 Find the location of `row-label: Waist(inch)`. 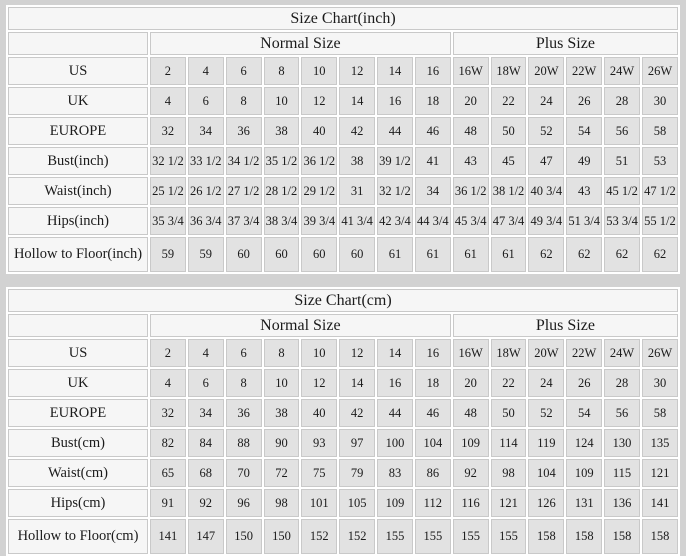

row-label: Waist(inch) is located at coordinates (78, 191).